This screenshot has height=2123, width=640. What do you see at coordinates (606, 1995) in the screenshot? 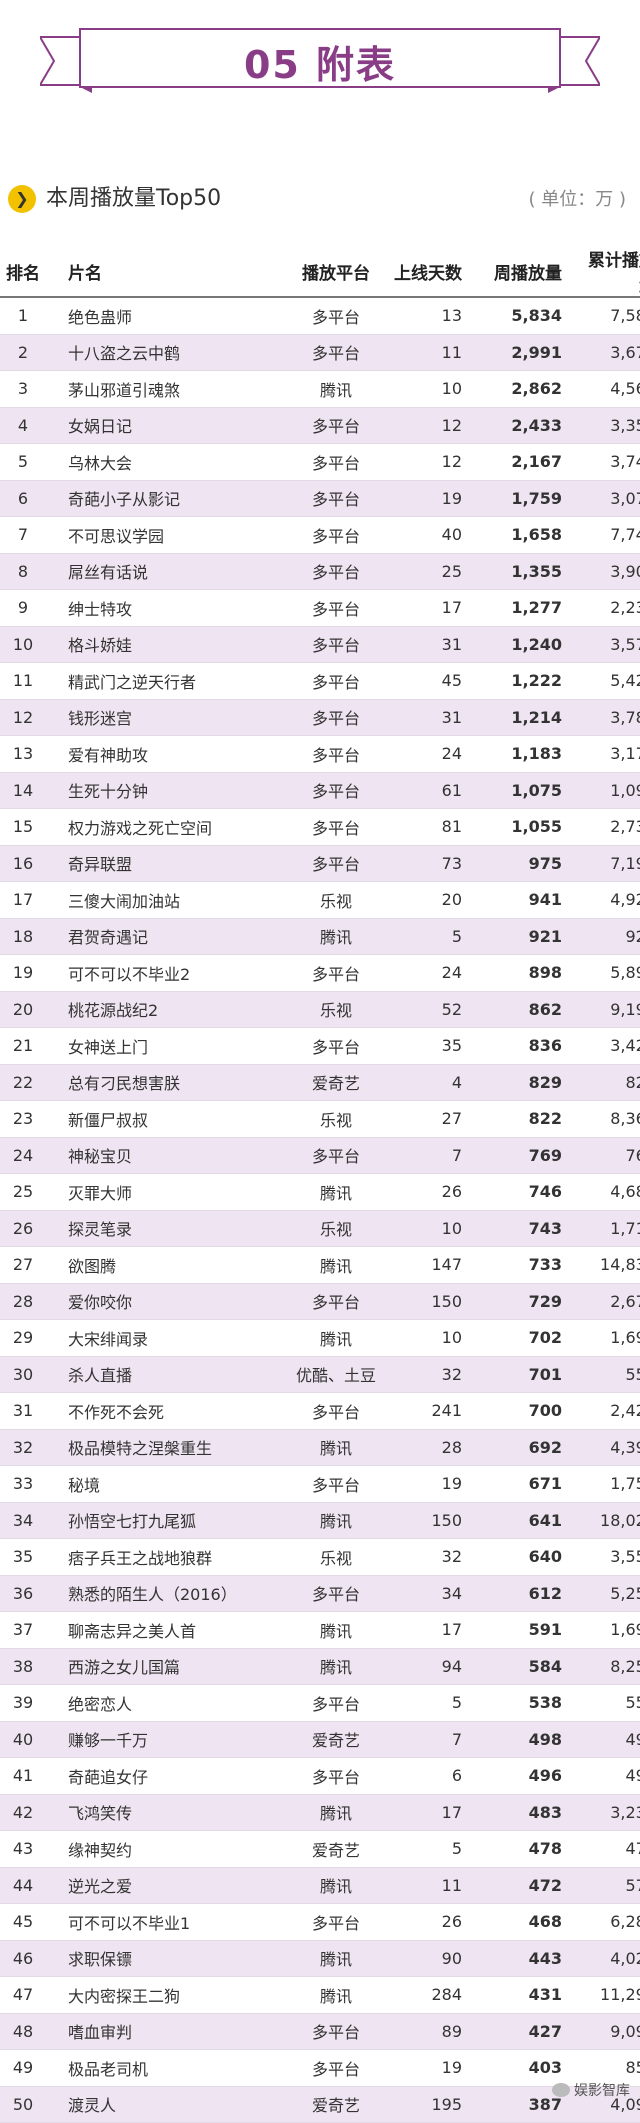
I see `cell-total: 11,296` at bounding box center [606, 1995].